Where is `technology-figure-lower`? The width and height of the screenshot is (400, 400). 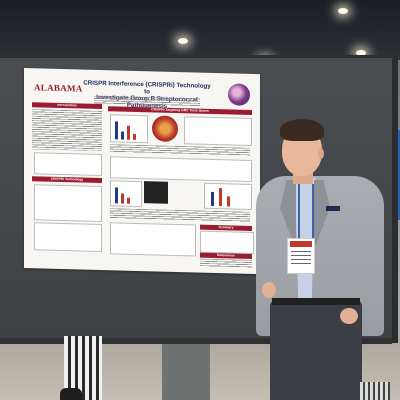 technology-figure-lower is located at coordinates (68, 237).